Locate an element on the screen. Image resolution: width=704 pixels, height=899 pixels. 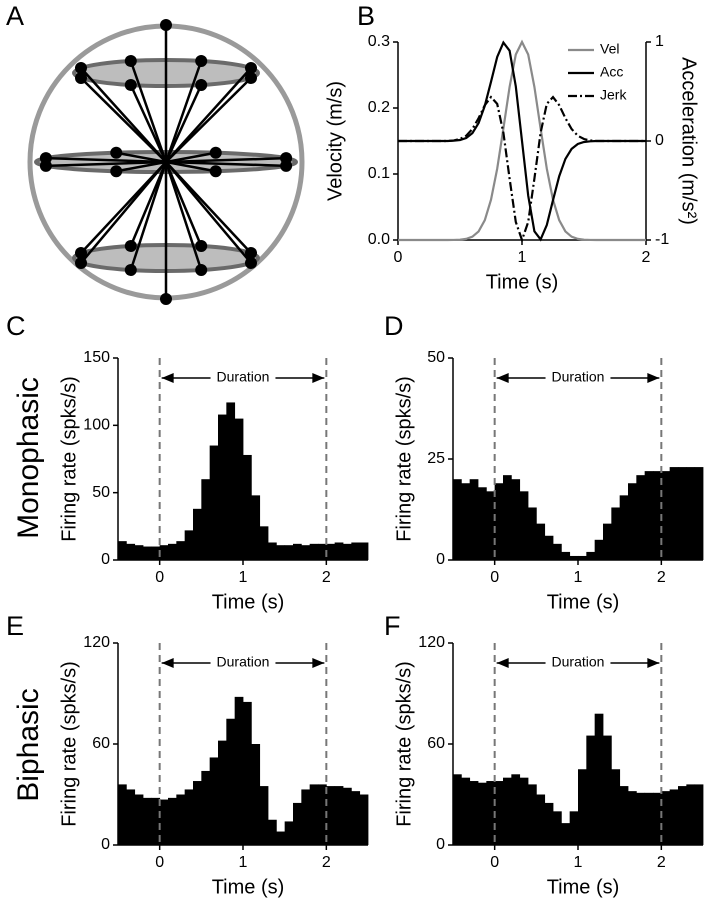
y-tick-label: 0.3 is located at coordinates (379, 41).